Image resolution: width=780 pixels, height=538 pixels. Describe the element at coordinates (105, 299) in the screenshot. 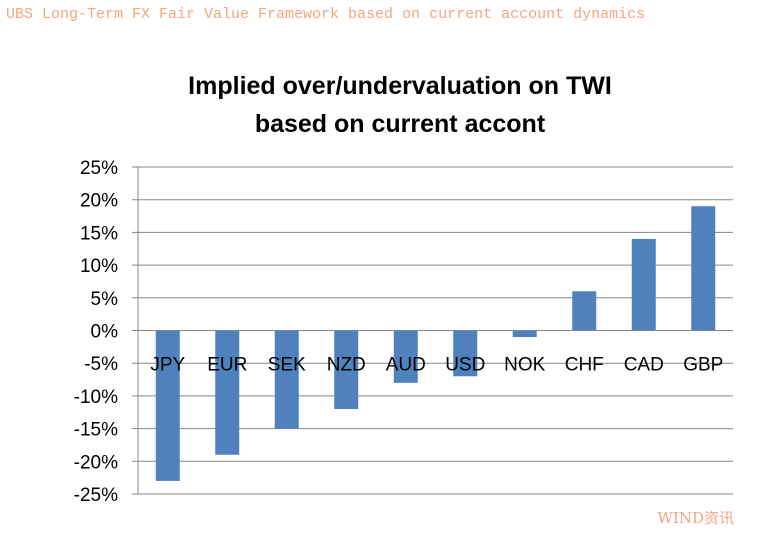

I see `y-tick-label: 5%` at that location.